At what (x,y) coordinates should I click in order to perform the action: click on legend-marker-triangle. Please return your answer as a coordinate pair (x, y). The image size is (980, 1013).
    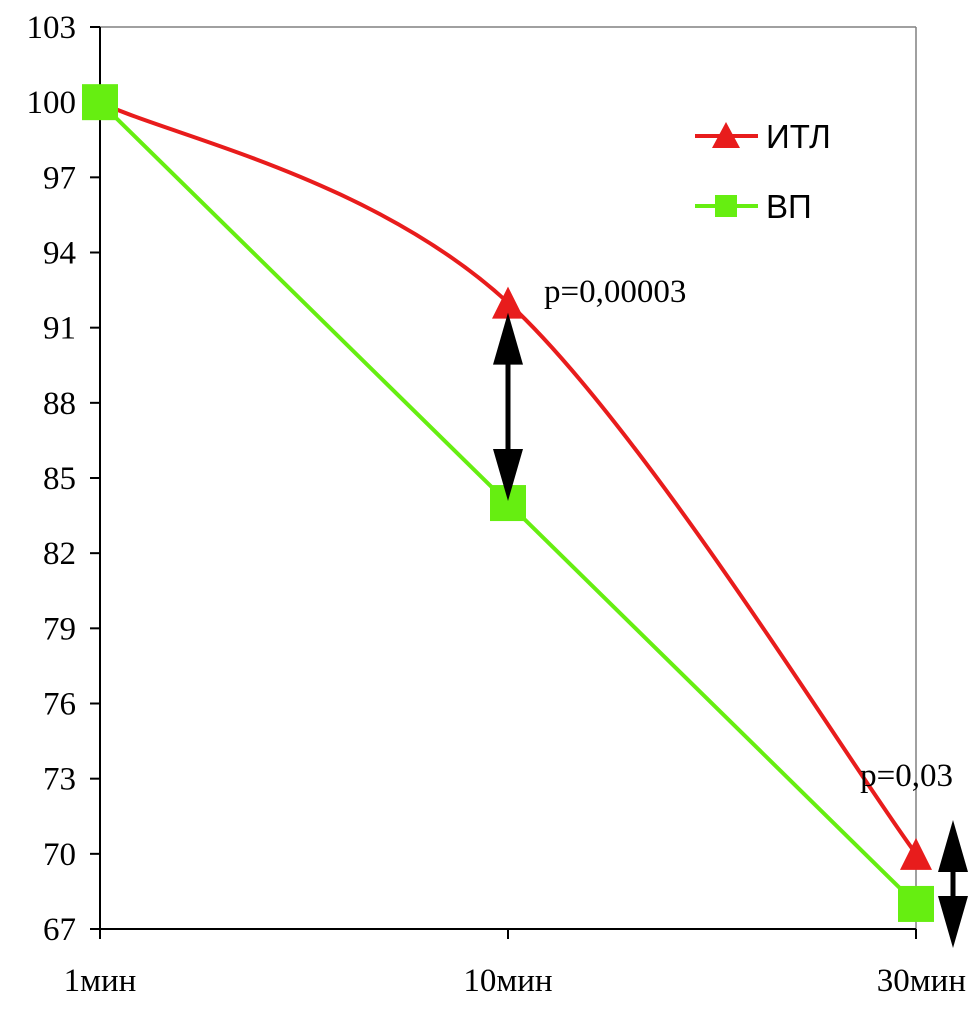
    Looking at the image, I should click on (726, 135).